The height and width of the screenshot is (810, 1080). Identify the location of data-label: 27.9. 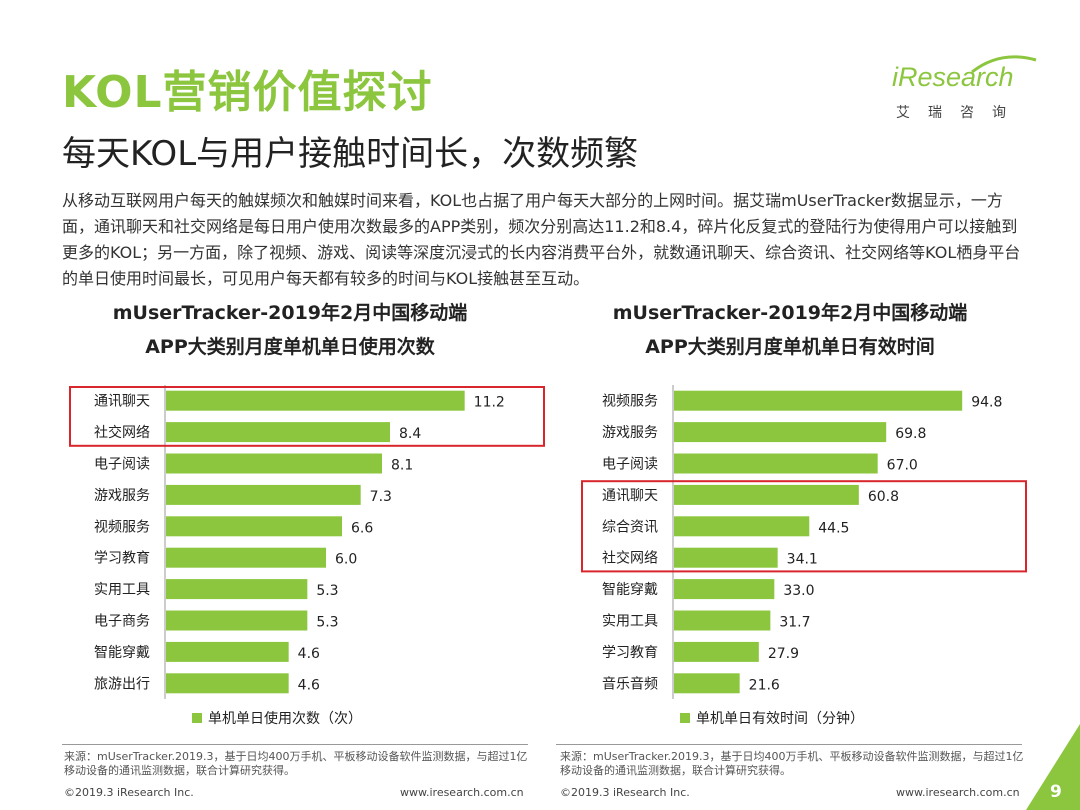
(783, 654).